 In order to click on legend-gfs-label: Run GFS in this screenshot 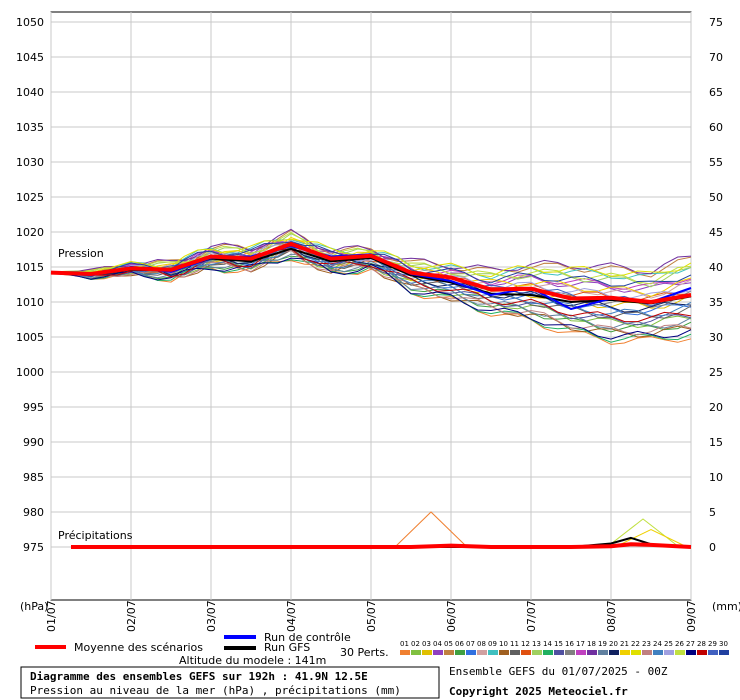, I will do `click(287, 647)`.